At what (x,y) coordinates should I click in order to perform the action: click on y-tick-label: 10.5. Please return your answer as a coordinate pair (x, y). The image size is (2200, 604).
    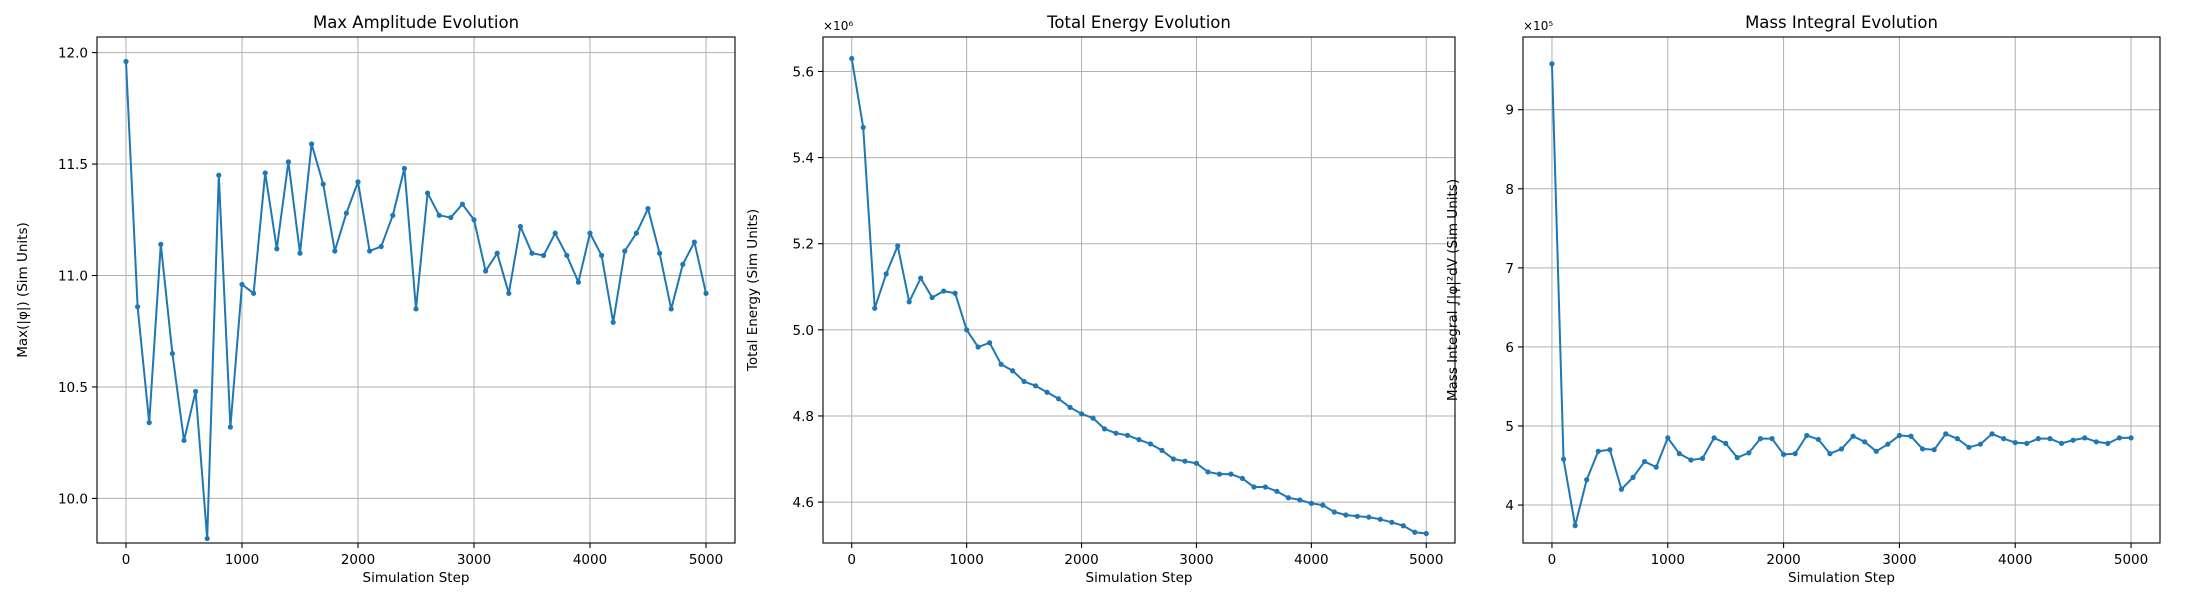
    Looking at the image, I should click on (73, 388).